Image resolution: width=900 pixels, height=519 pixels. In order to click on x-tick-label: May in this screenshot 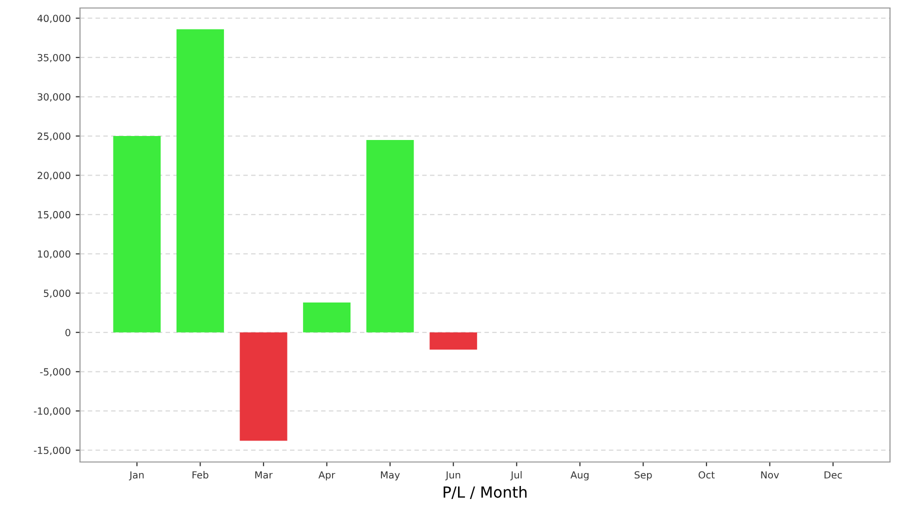, I will do `click(390, 475)`.